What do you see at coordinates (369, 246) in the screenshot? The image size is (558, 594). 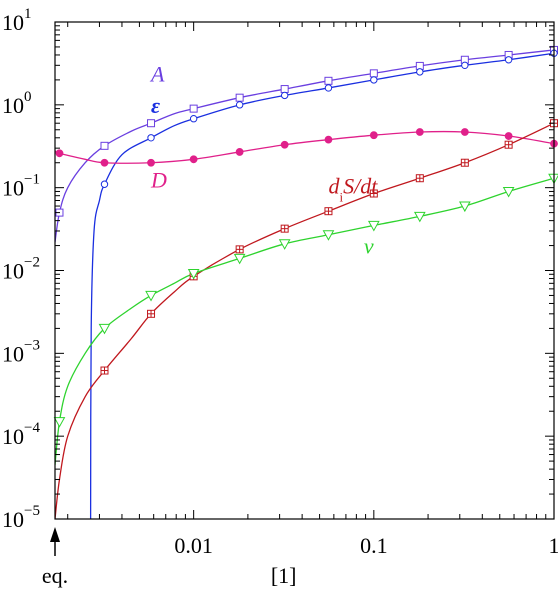 I see `series-label: v` at bounding box center [369, 246].